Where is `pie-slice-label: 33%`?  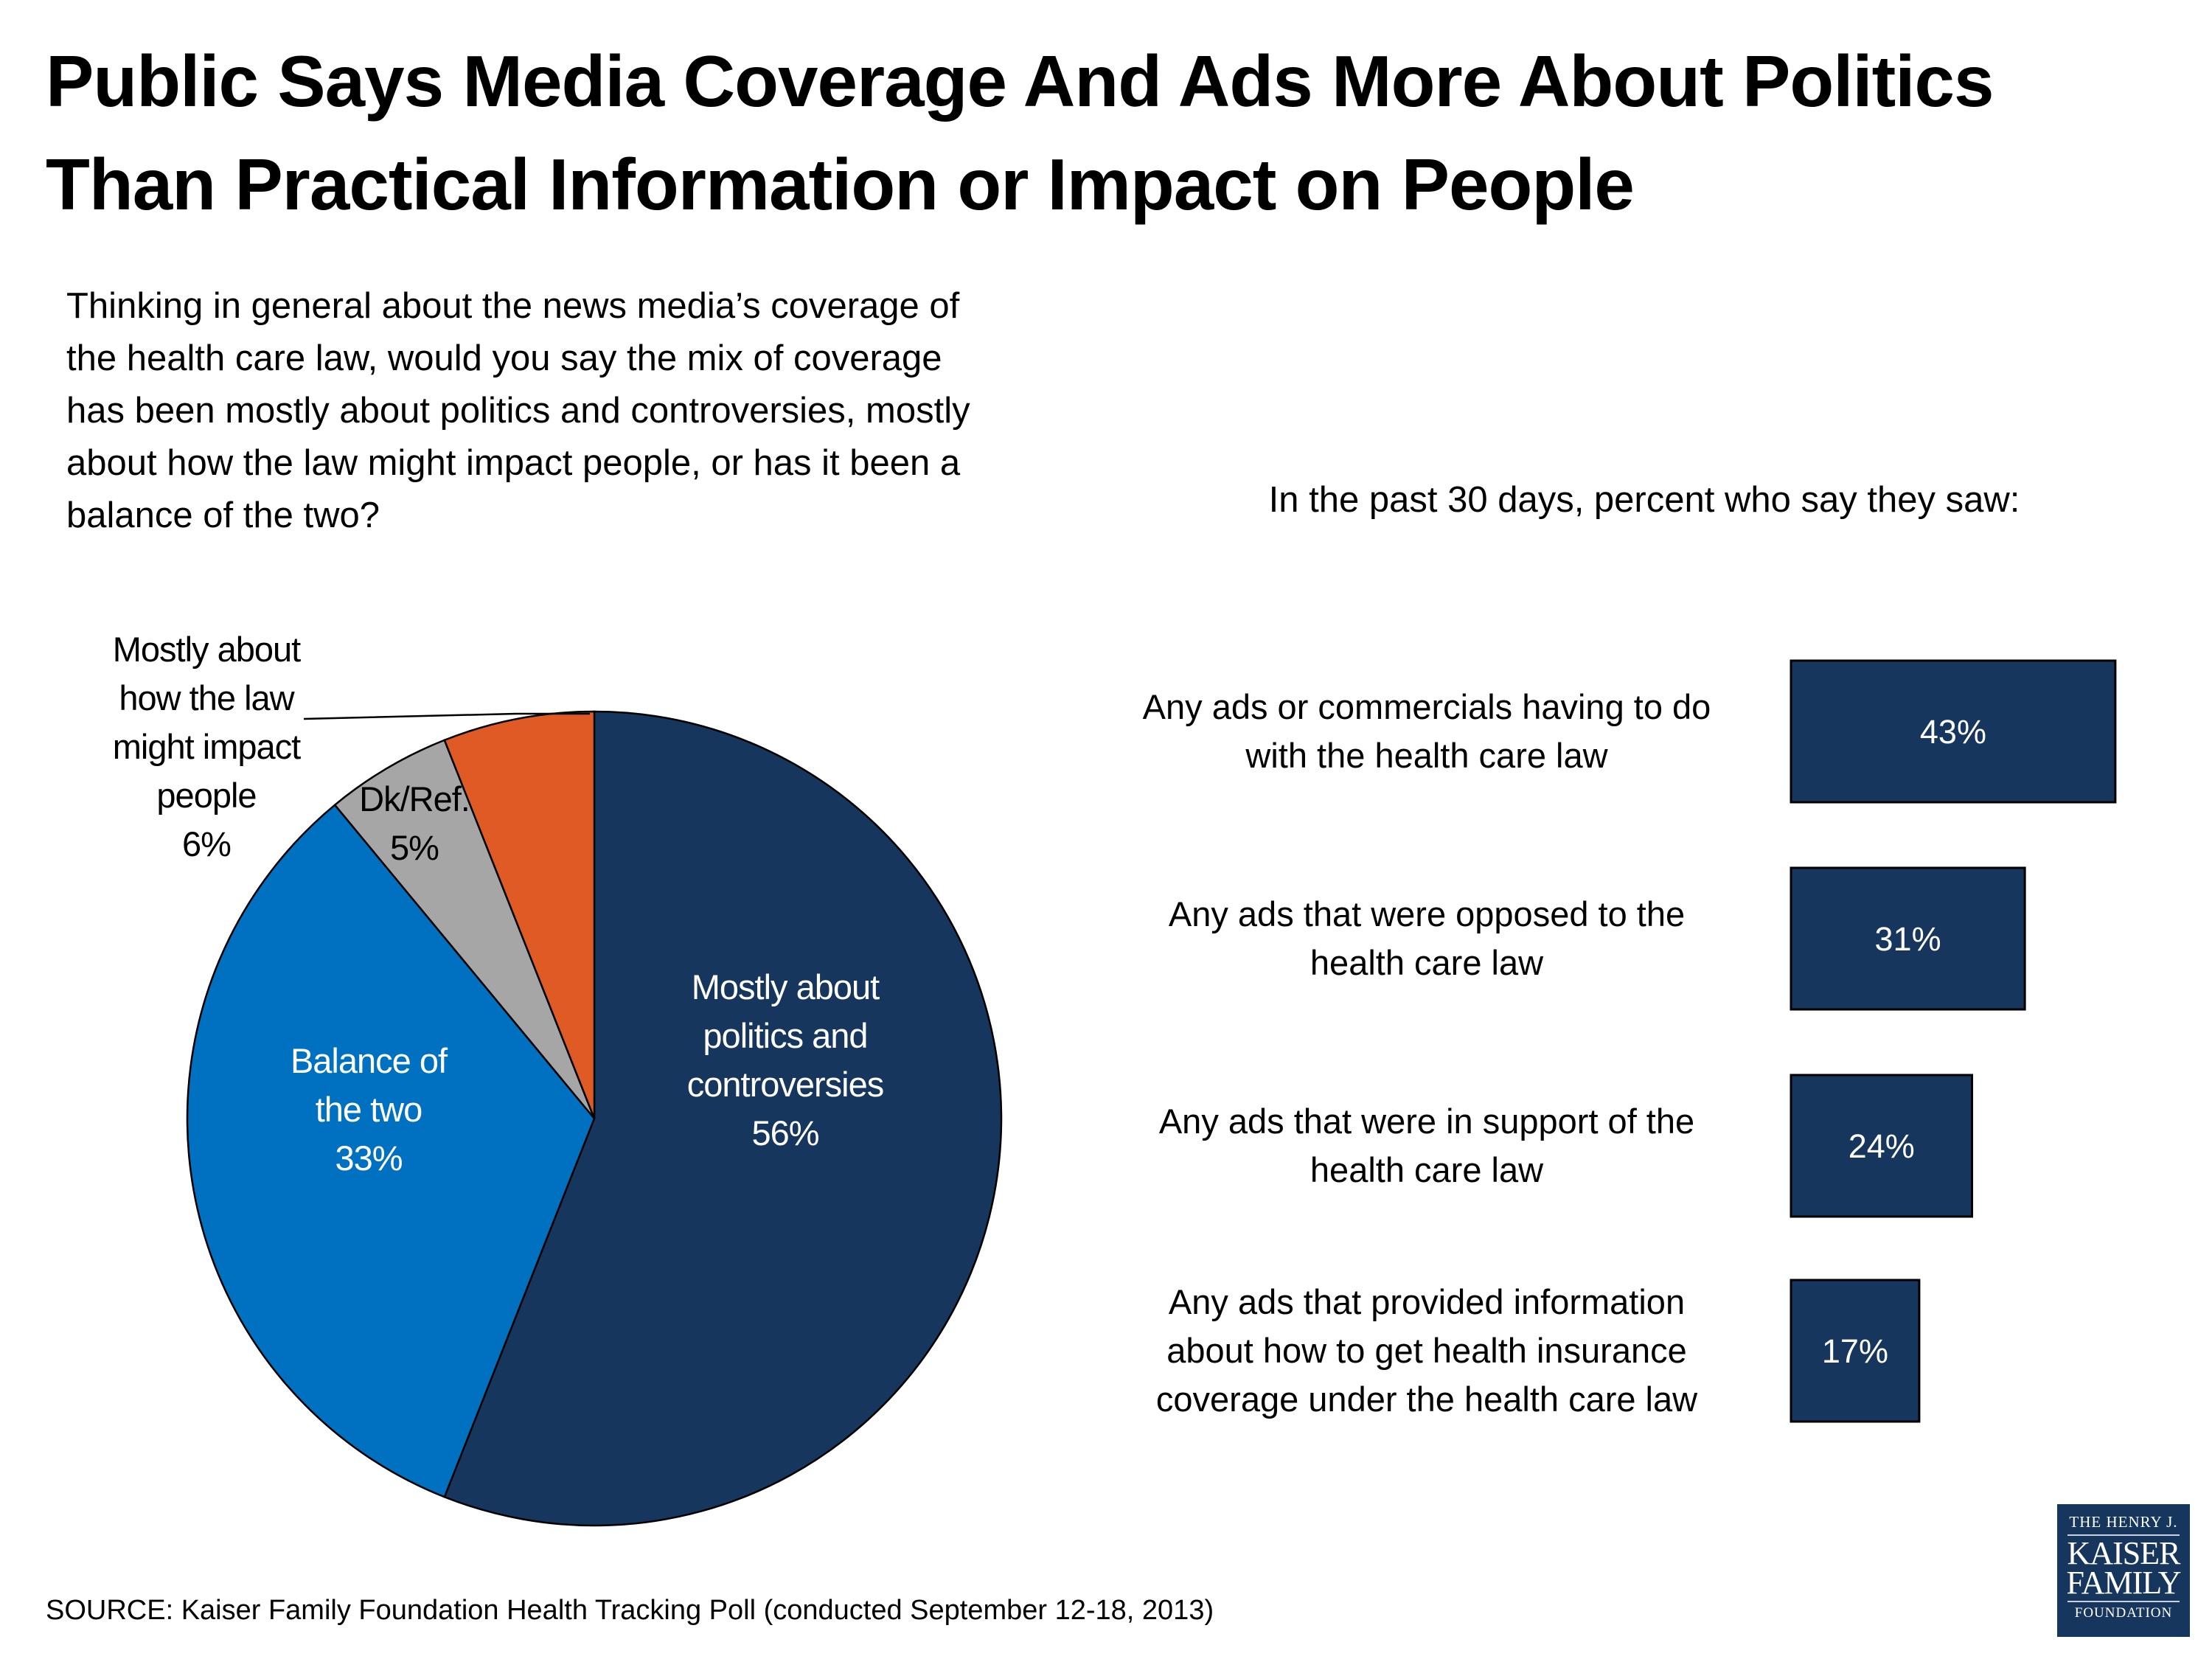
pie-slice-label: 33% is located at coordinates (368, 1158).